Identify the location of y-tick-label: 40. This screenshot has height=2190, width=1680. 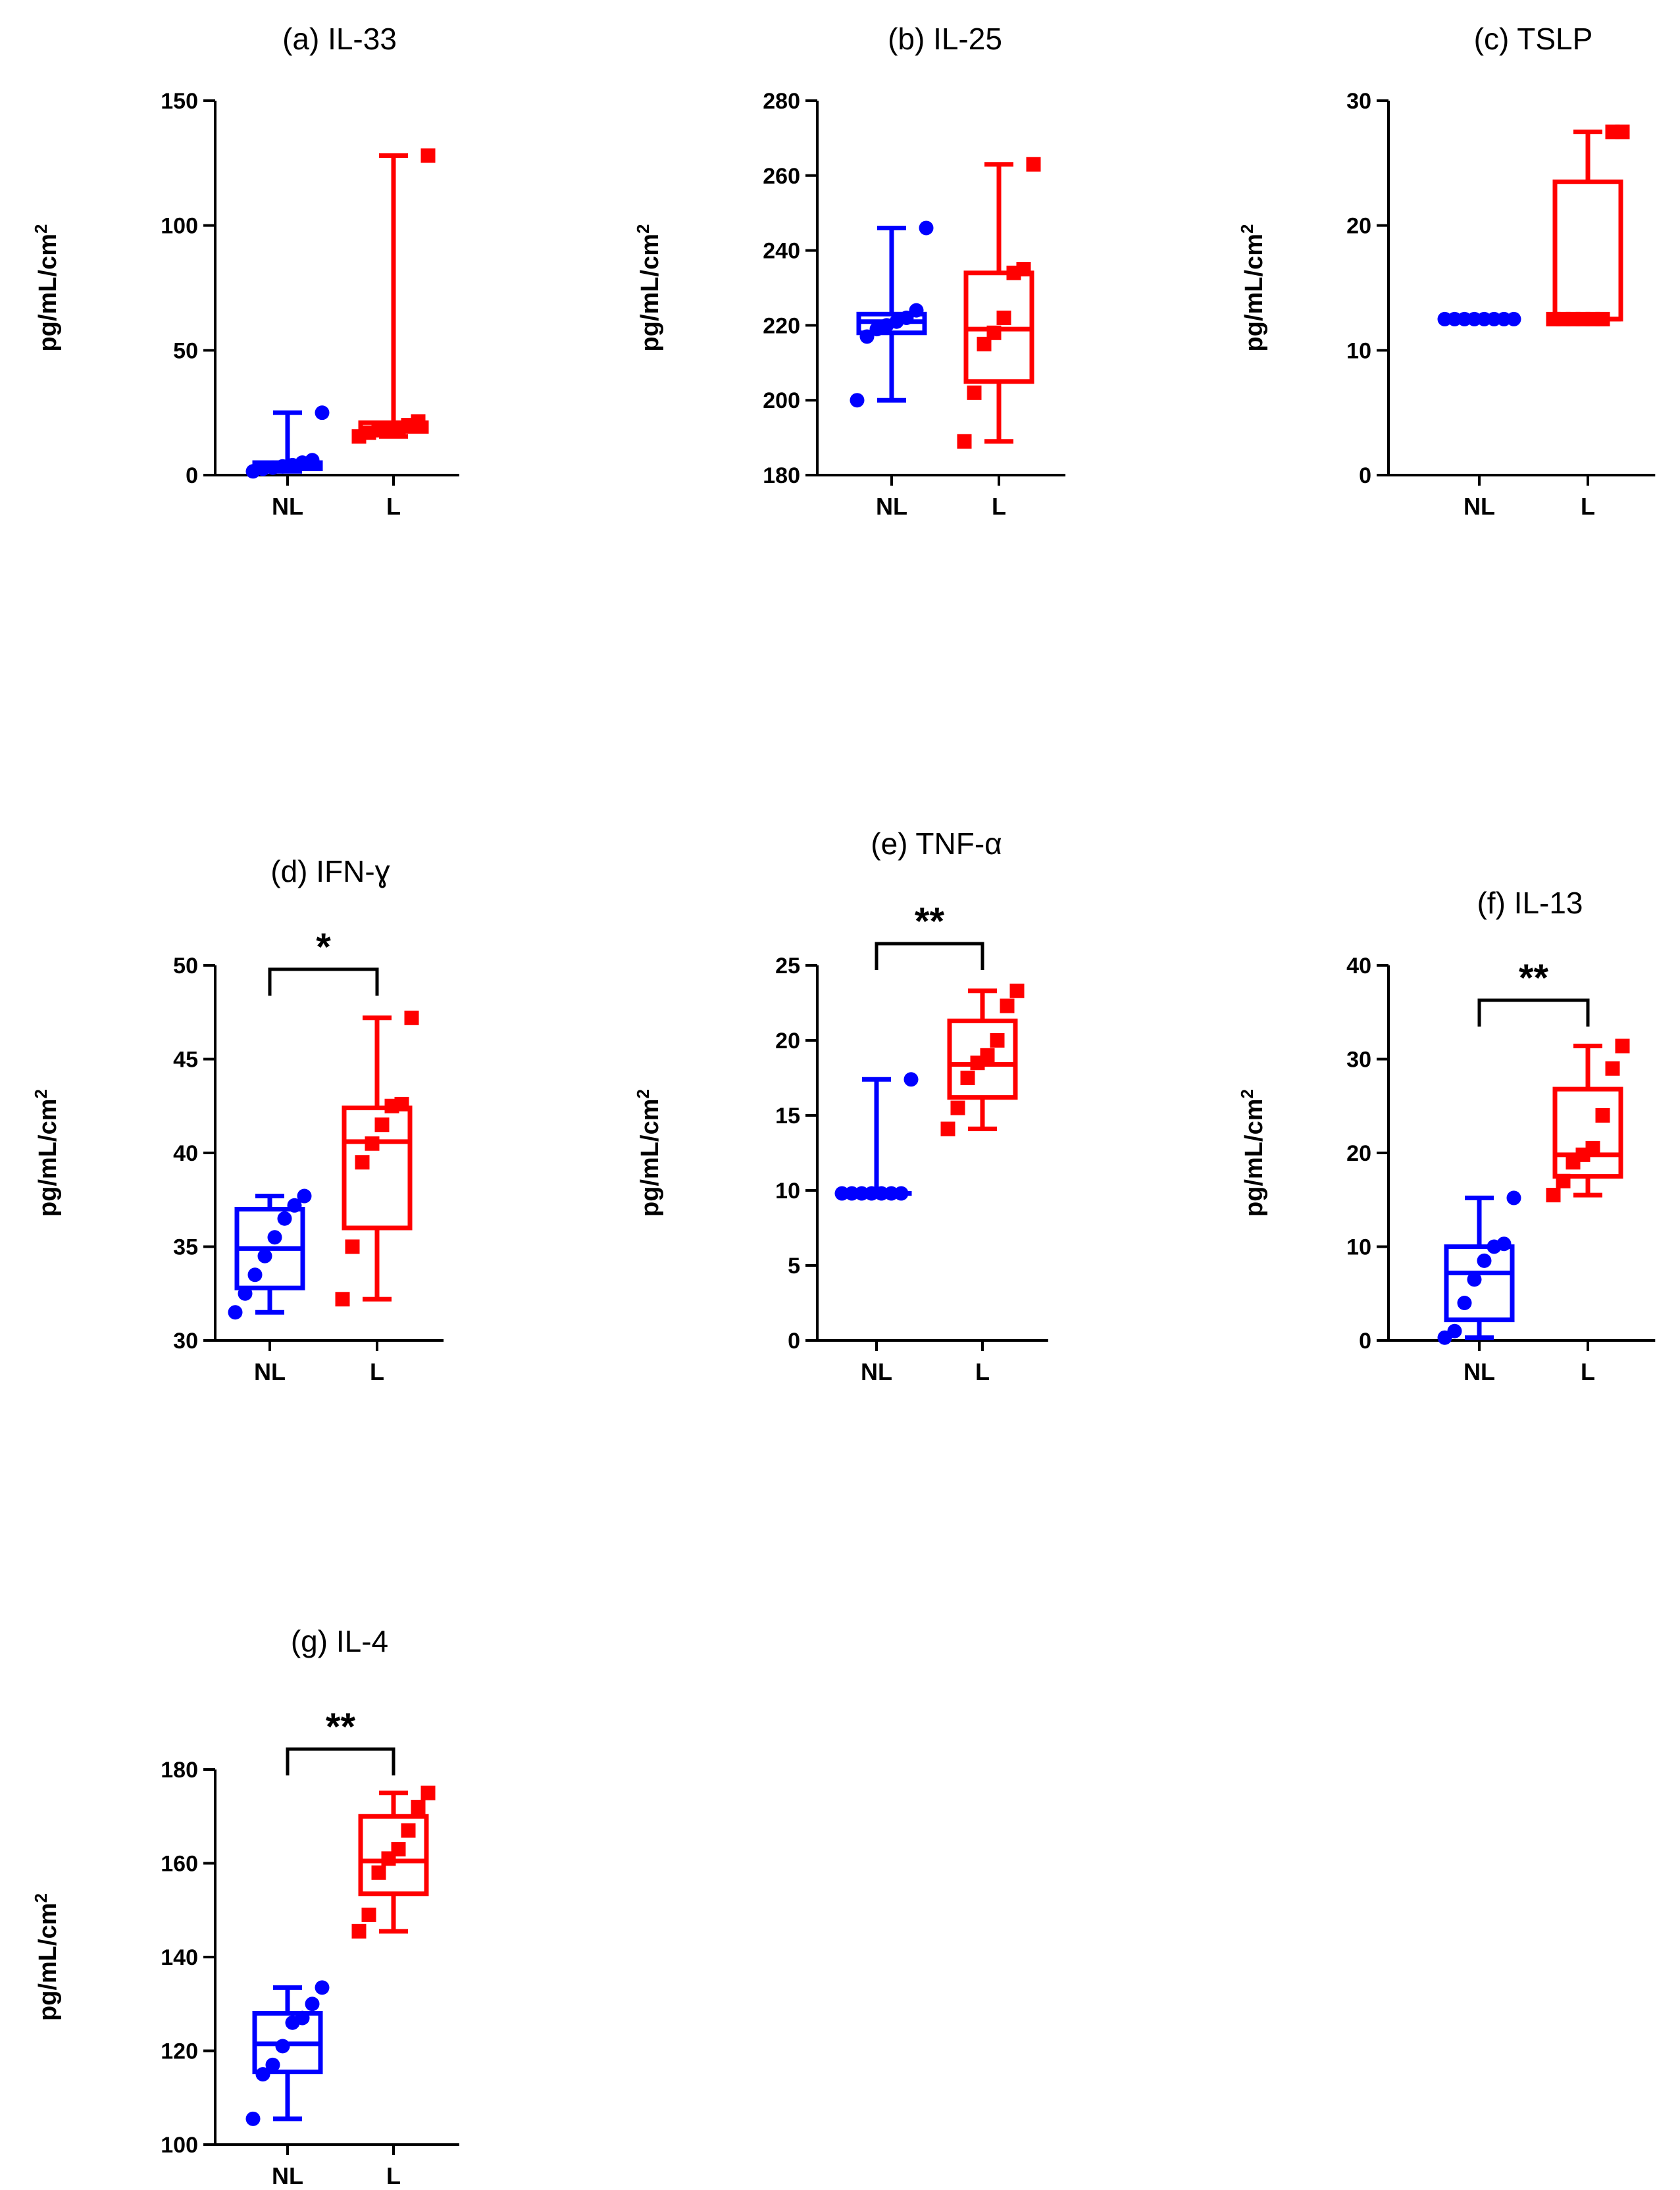
(1358, 966).